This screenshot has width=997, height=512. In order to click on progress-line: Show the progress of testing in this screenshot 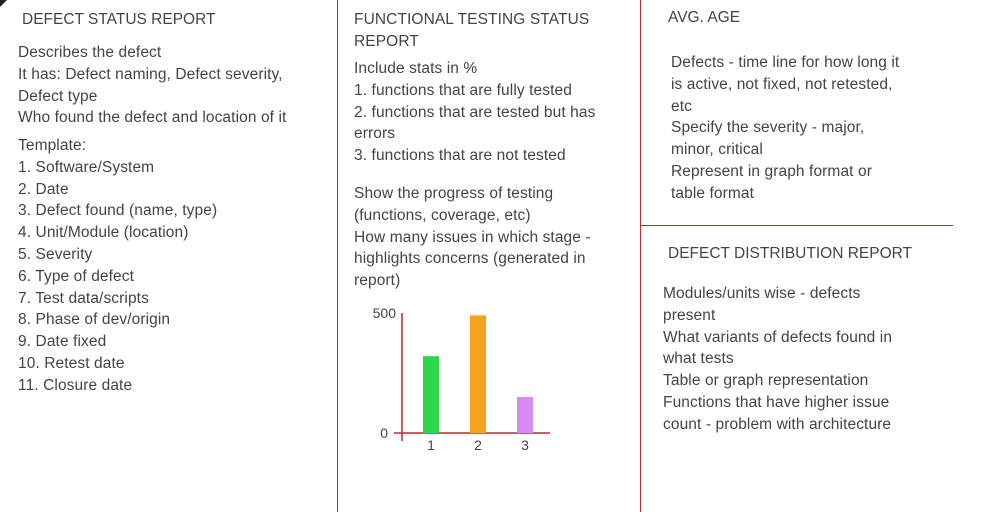, I will do `click(454, 193)`.